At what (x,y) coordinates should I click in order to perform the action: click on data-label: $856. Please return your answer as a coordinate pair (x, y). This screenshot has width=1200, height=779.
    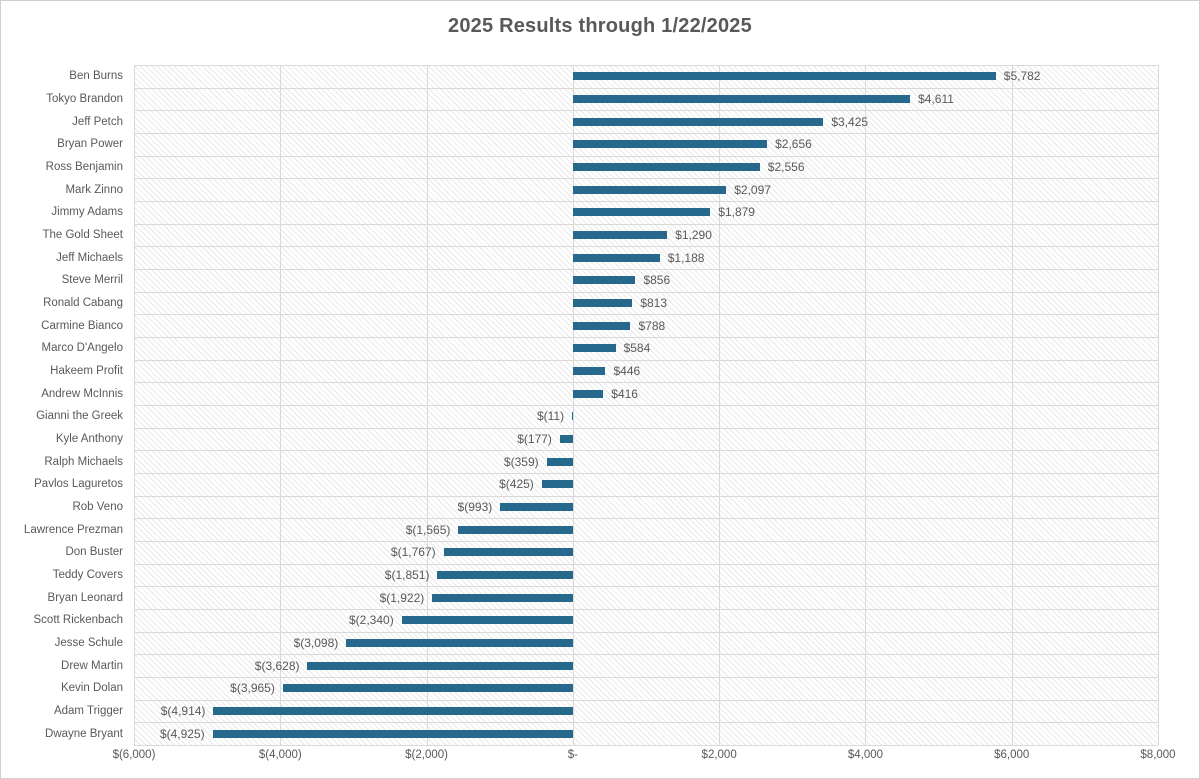
    Looking at the image, I should click on (657, 280).